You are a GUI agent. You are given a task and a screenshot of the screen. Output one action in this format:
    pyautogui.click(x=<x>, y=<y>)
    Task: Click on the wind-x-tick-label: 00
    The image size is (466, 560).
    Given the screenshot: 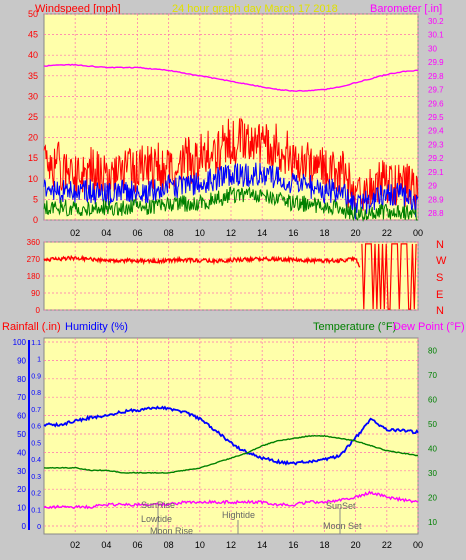 What is the action you would take?
    pyautogui.click(x=418, y=233)
    